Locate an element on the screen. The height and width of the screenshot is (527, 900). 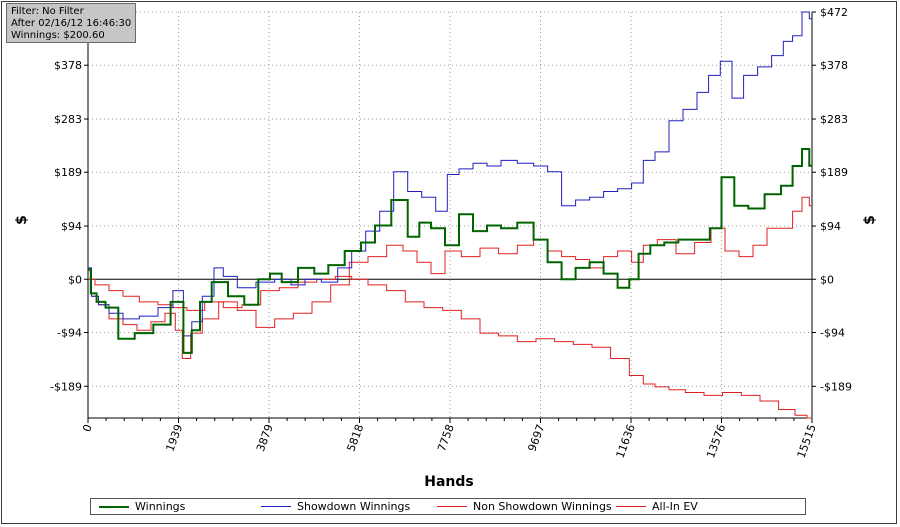
filter-date-text: After 02/16/12 16:46:30 is located at coordinates (71, 23).